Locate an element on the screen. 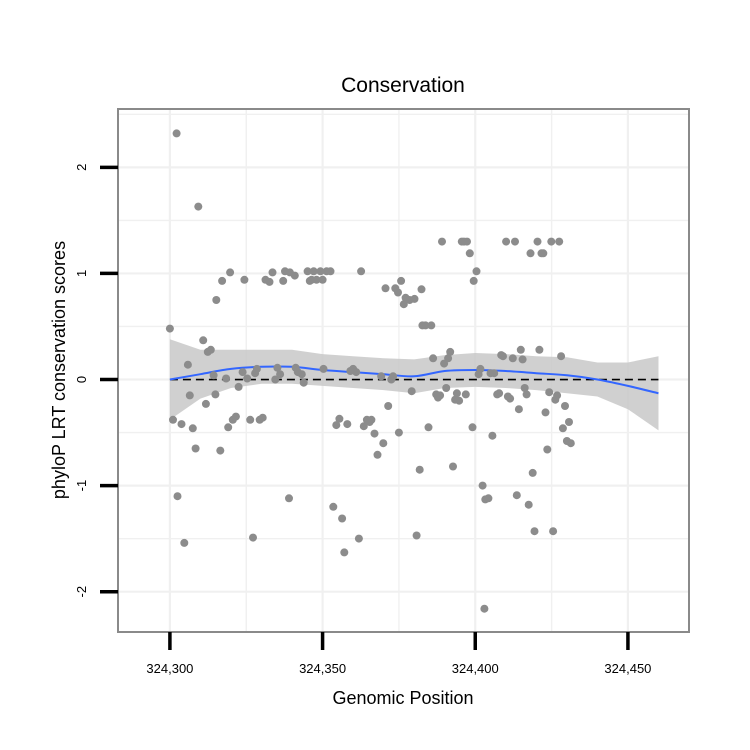  x-axis: 324,300 324,350 324,400 324,450 is located at coordinates (398, 654).